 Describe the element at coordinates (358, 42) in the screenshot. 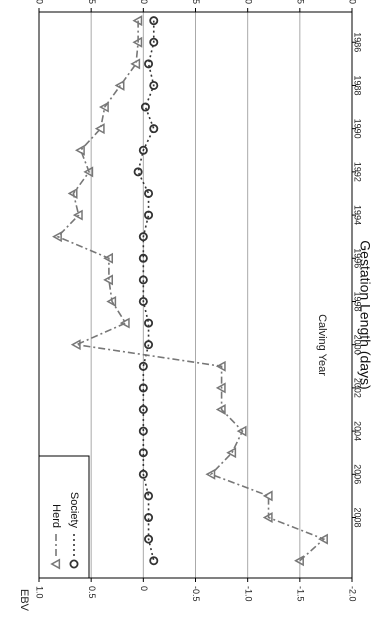

I see `x-tick-label: 1986` at that location.